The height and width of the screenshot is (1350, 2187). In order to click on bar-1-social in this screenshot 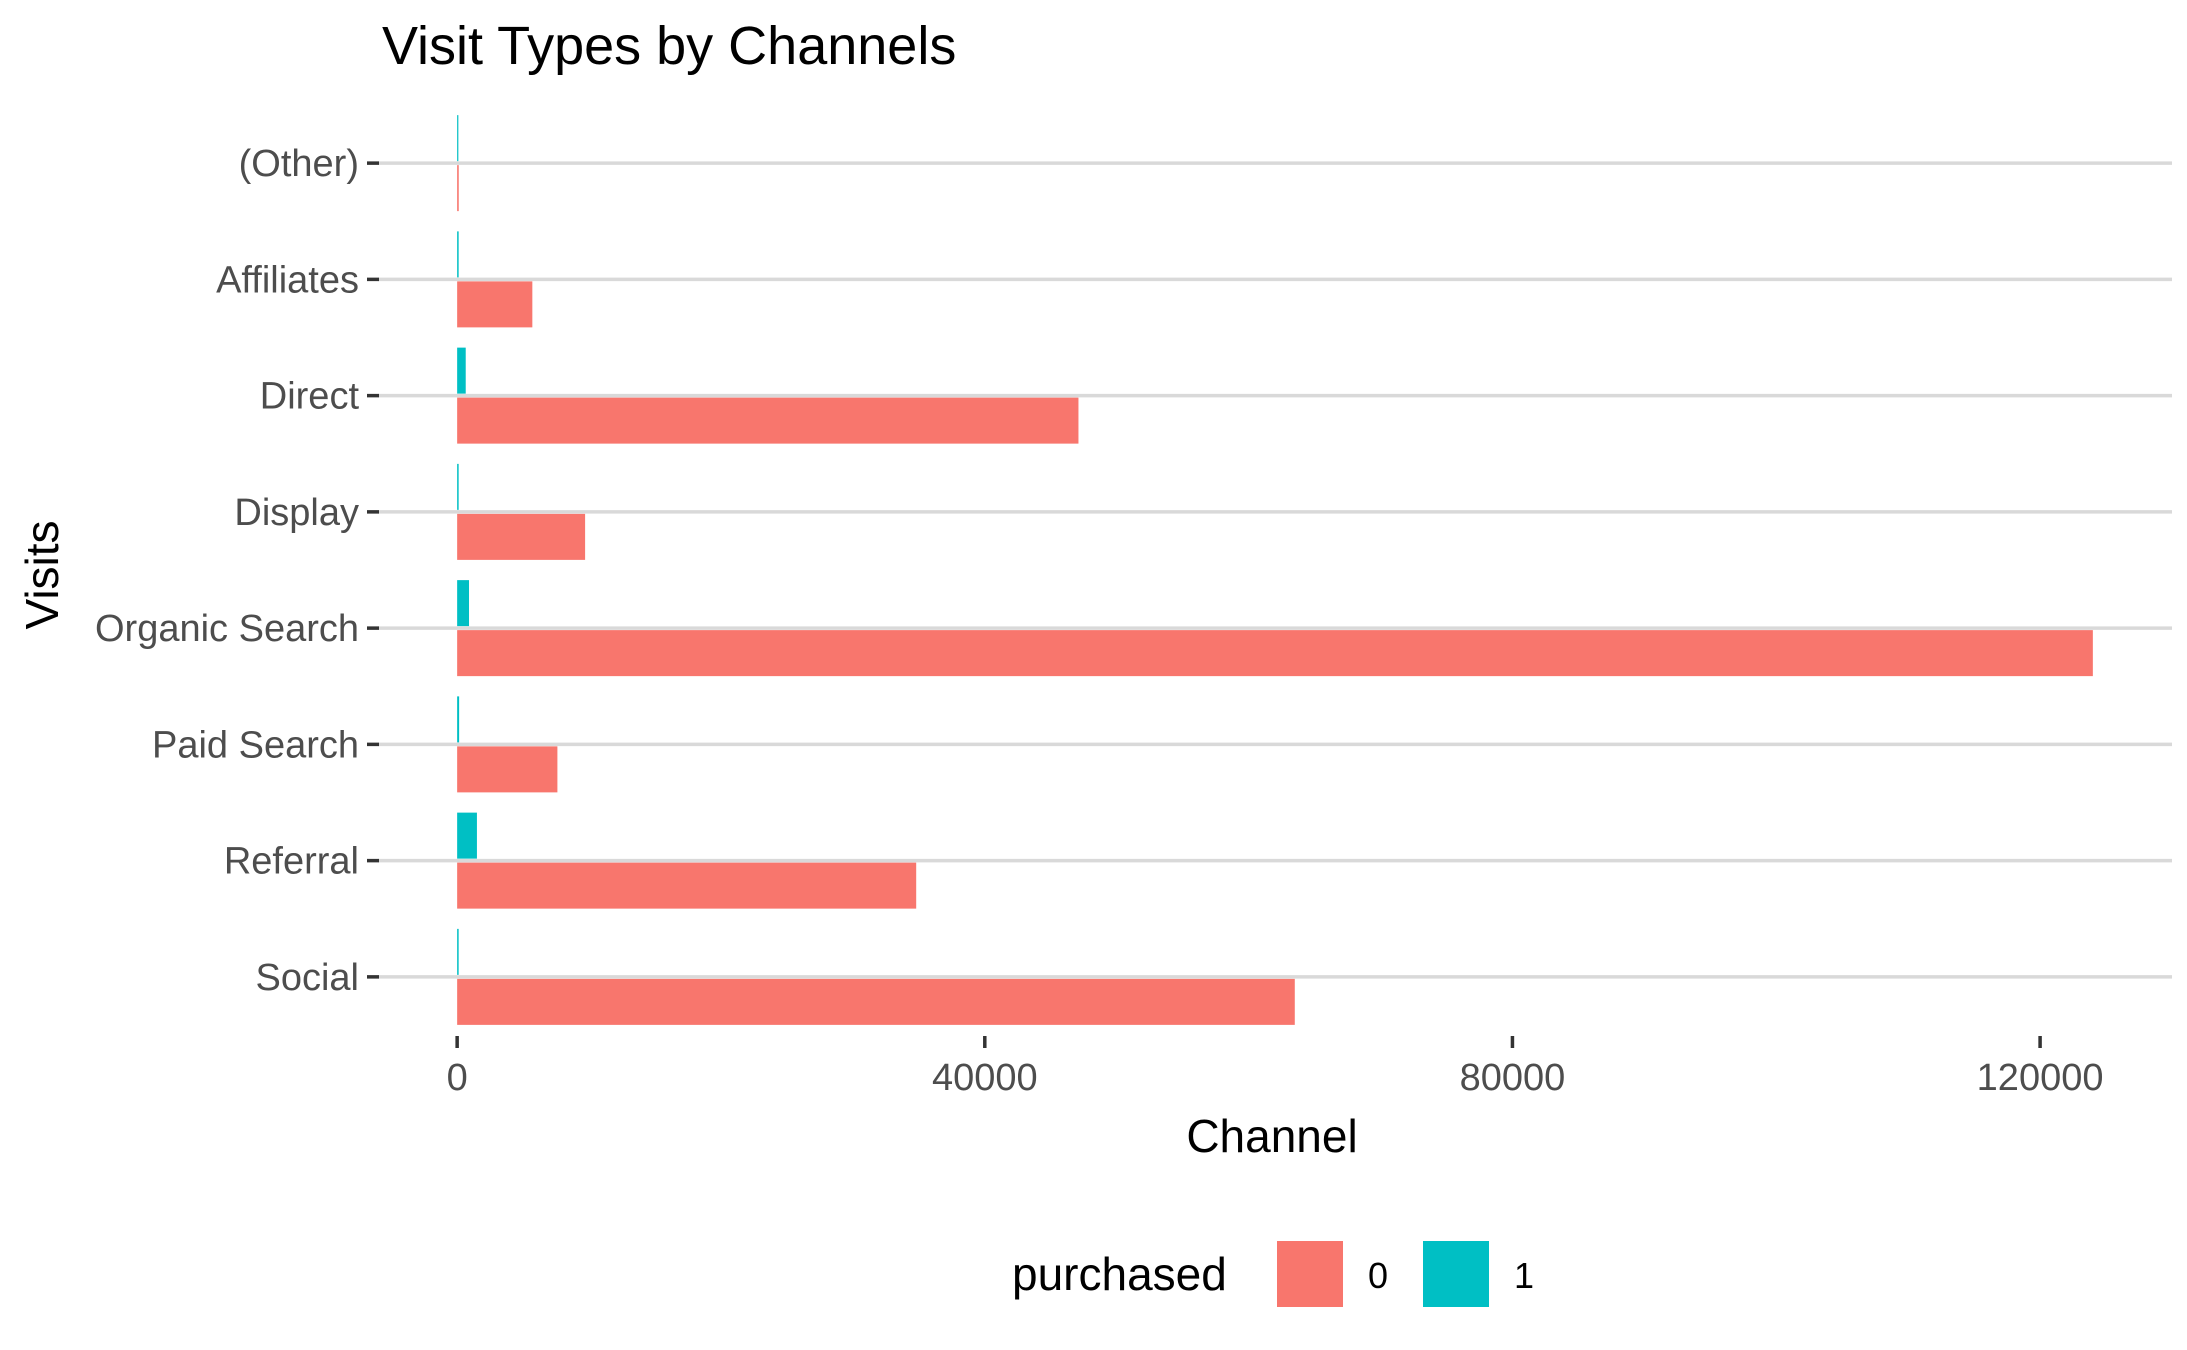, I will do `click(458, 951)`.